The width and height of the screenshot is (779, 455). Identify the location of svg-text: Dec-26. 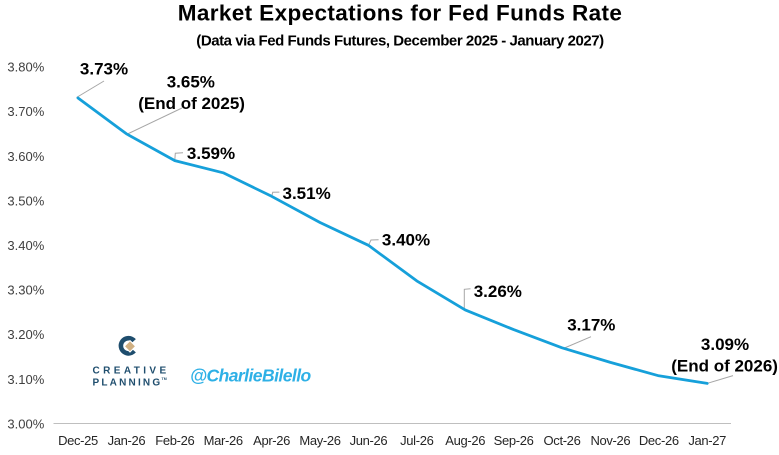
(659, 440).